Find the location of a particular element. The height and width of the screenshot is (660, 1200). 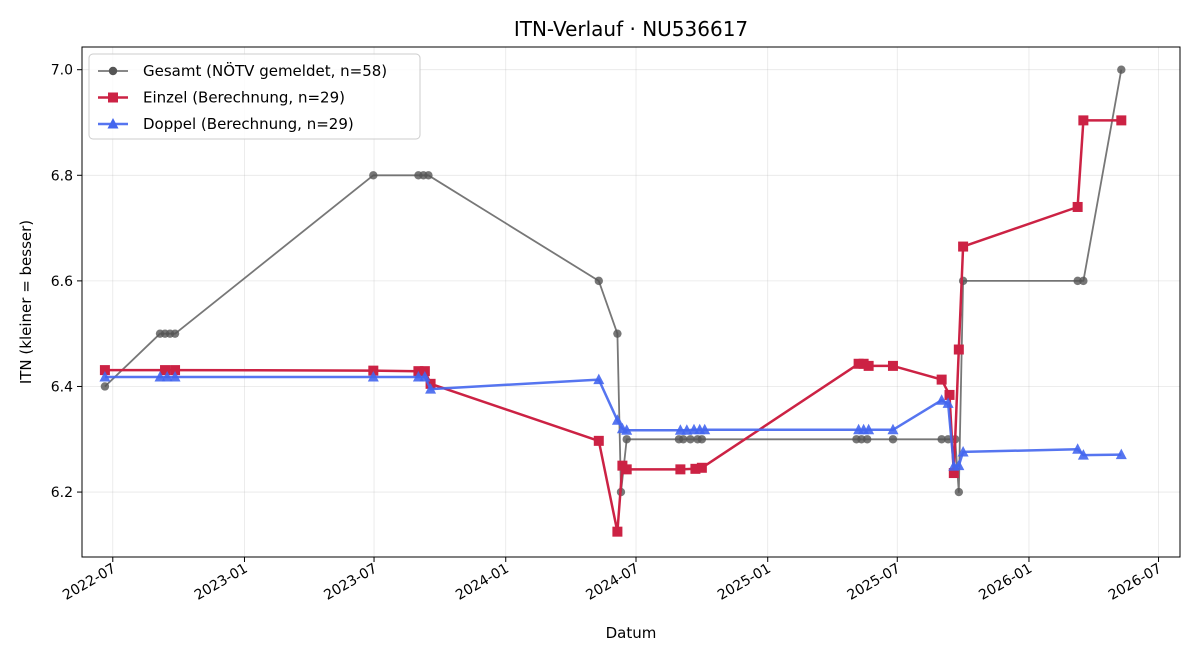

y-tick-label: 6.8 is located at coordinates (62, 176).